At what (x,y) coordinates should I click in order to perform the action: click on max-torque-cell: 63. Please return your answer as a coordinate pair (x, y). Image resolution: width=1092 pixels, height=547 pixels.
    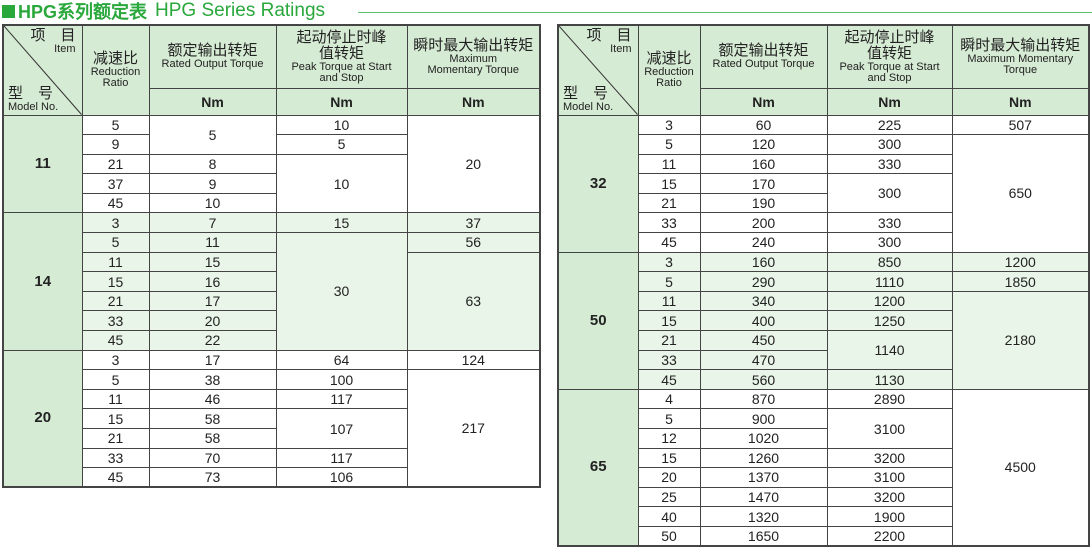
    Looking at the image, I should click on (473, 301).